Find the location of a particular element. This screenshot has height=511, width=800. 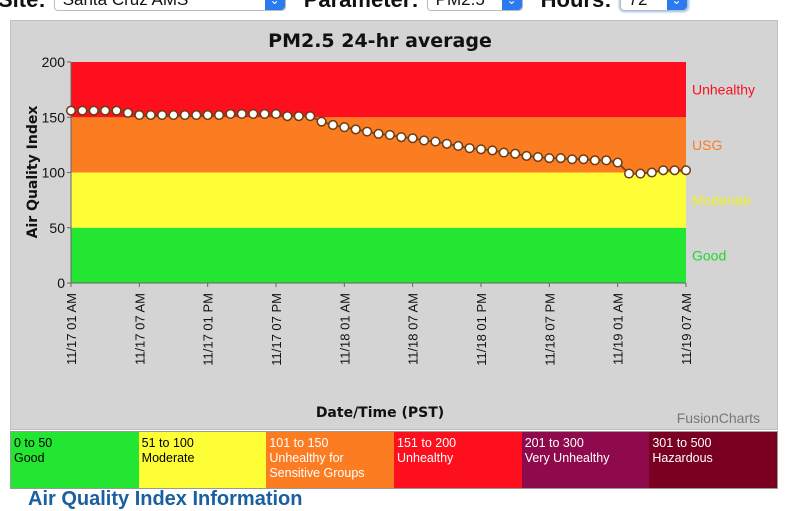

legend-cell: 0 to 50 Good is located at coordinates (75, 460).